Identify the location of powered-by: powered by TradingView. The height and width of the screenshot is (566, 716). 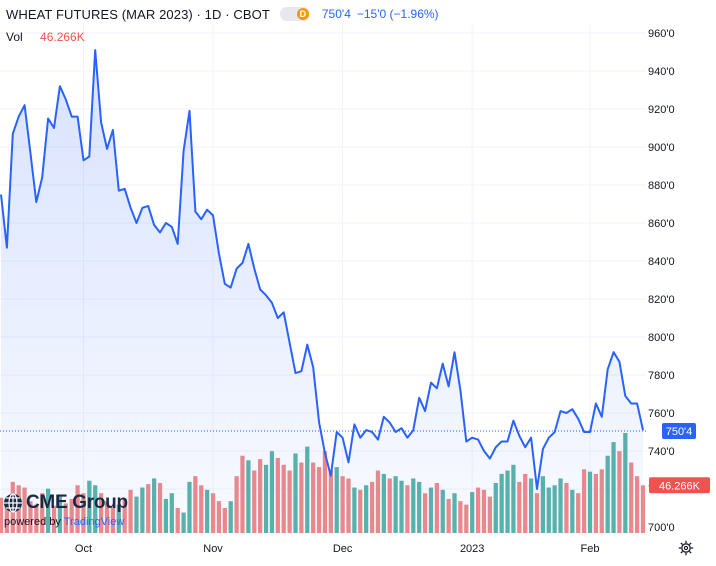
(64, 522).